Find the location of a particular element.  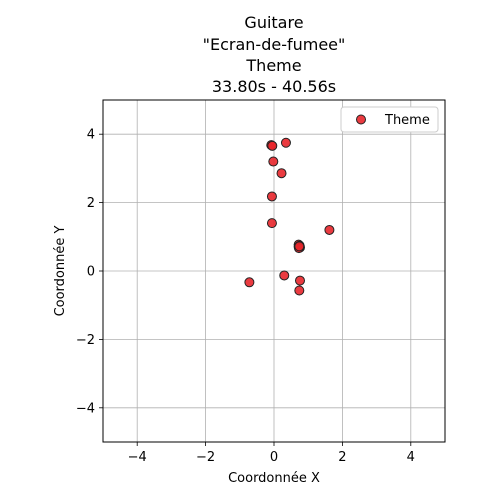

y-tick-label: −4 is located at coordinates (85, 408).